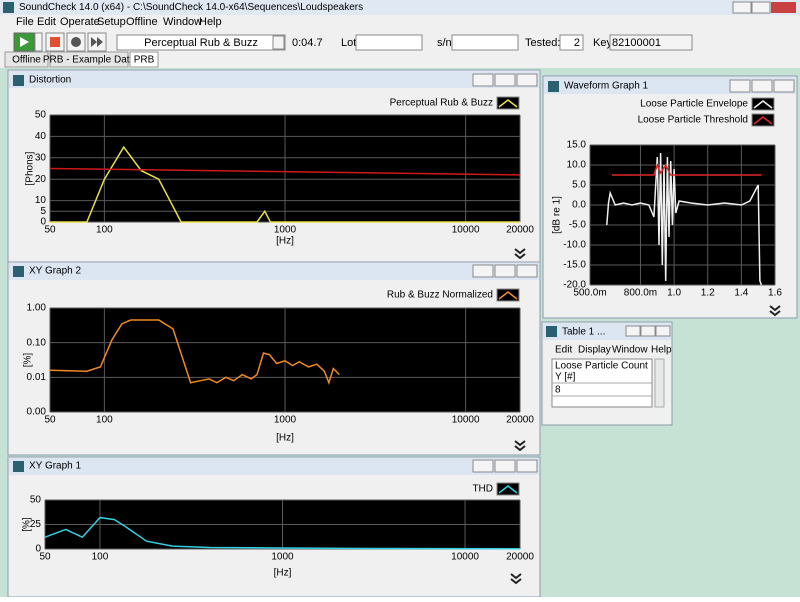  What do you see at coordinates (578, 225) in the screenshot?
I see `y-tick-label: -5.0` at bounding box center [578, 225].